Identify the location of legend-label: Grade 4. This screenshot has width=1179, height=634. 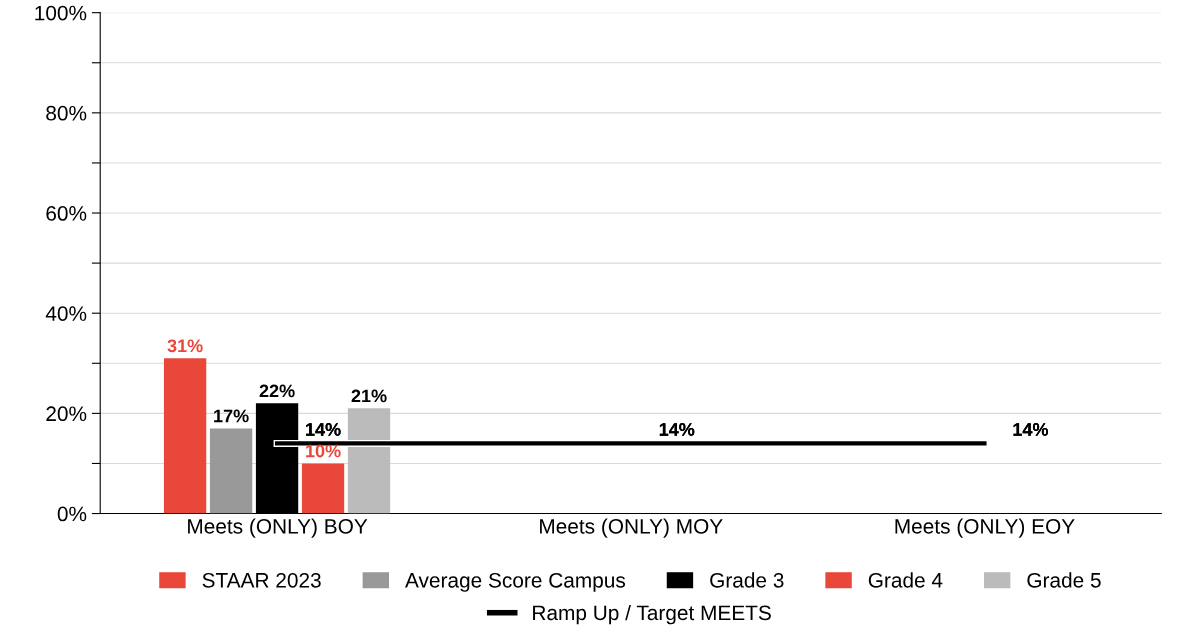
(905, 580).